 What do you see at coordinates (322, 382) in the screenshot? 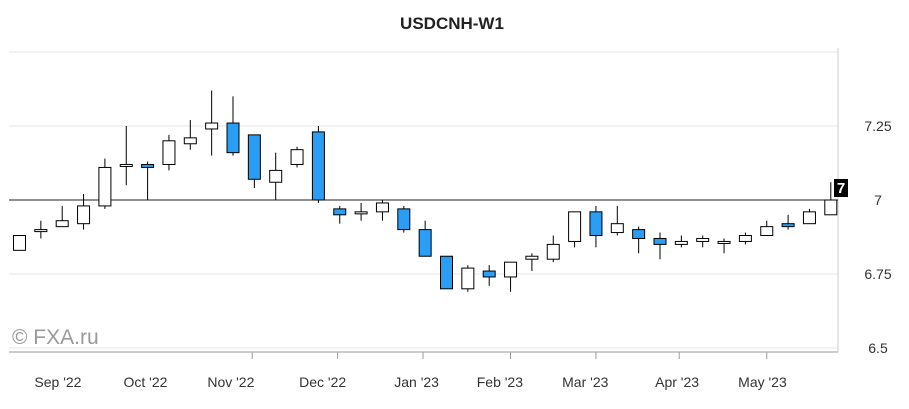
I see `x-tick-label: Dec '22` at bounding box center [322, 382].